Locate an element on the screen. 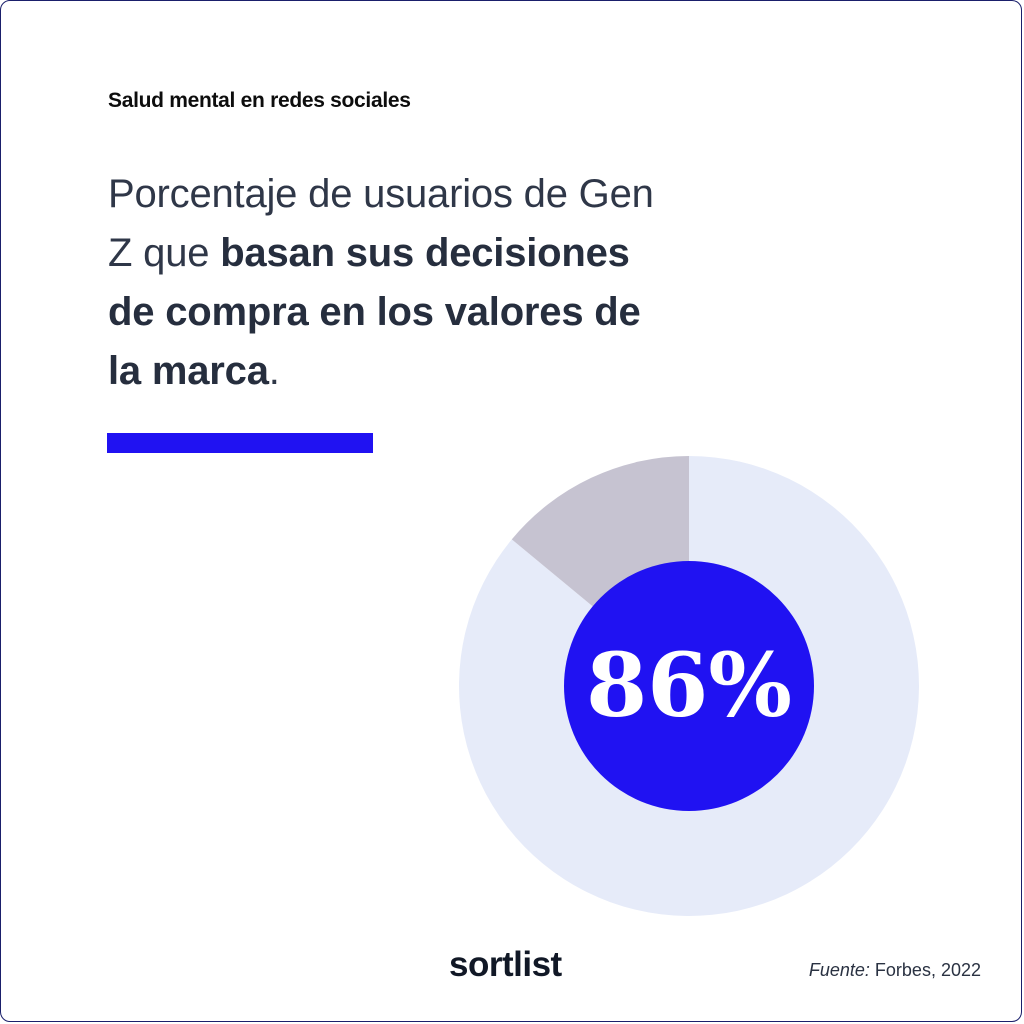 The width and height of the screenshot is (1024, 1024). source-credit: Fuente: Forbes, 2022 is located at coordinates (895, 970).